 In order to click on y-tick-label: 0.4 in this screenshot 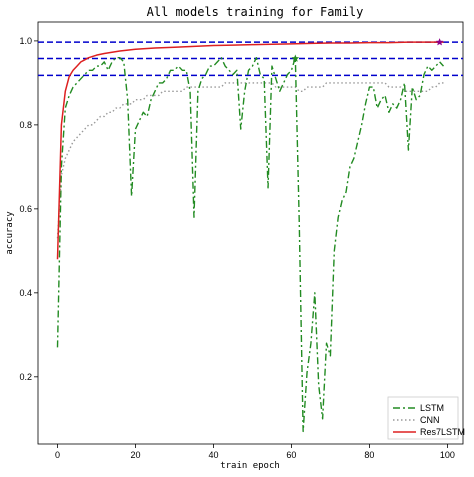, I will do `click(25, 293)`.